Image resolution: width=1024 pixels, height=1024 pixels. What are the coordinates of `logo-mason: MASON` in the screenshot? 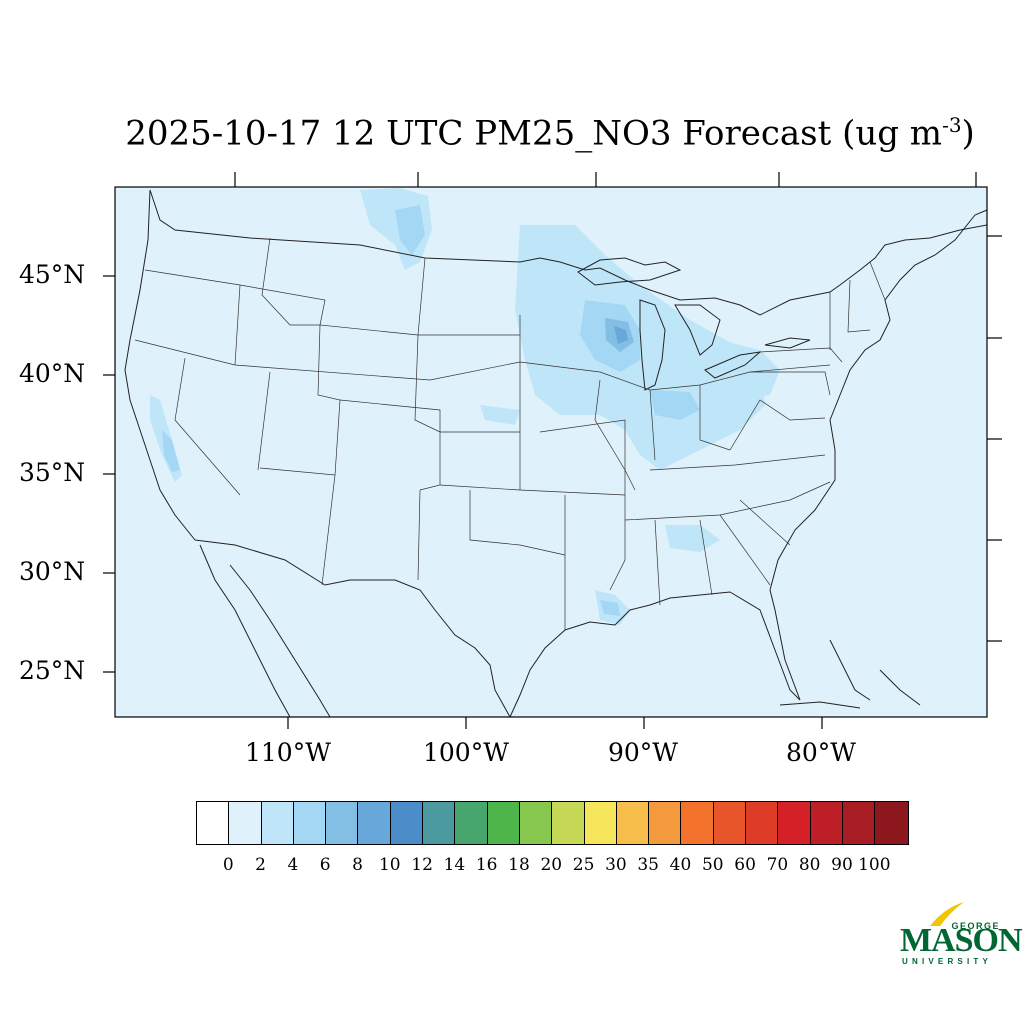 It's located at (961, 940).